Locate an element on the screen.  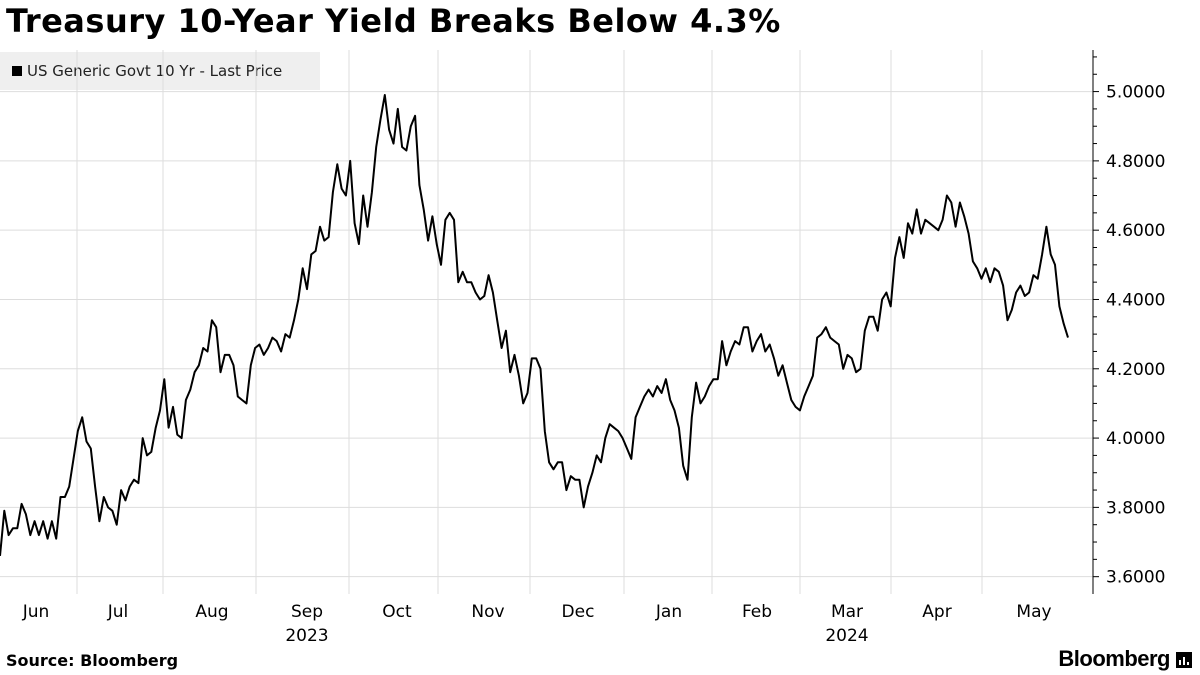
x-year-label: 2023 is located at coordinates (306, 636).